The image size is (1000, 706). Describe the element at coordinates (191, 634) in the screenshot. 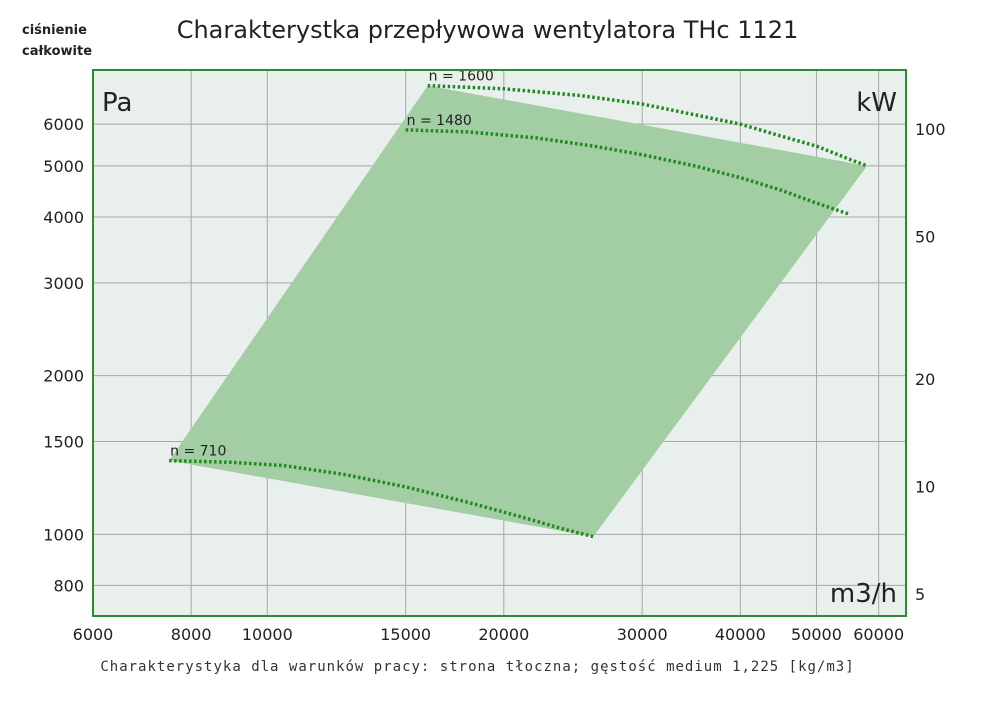

I see `x-tick-label: 8000` at that location.